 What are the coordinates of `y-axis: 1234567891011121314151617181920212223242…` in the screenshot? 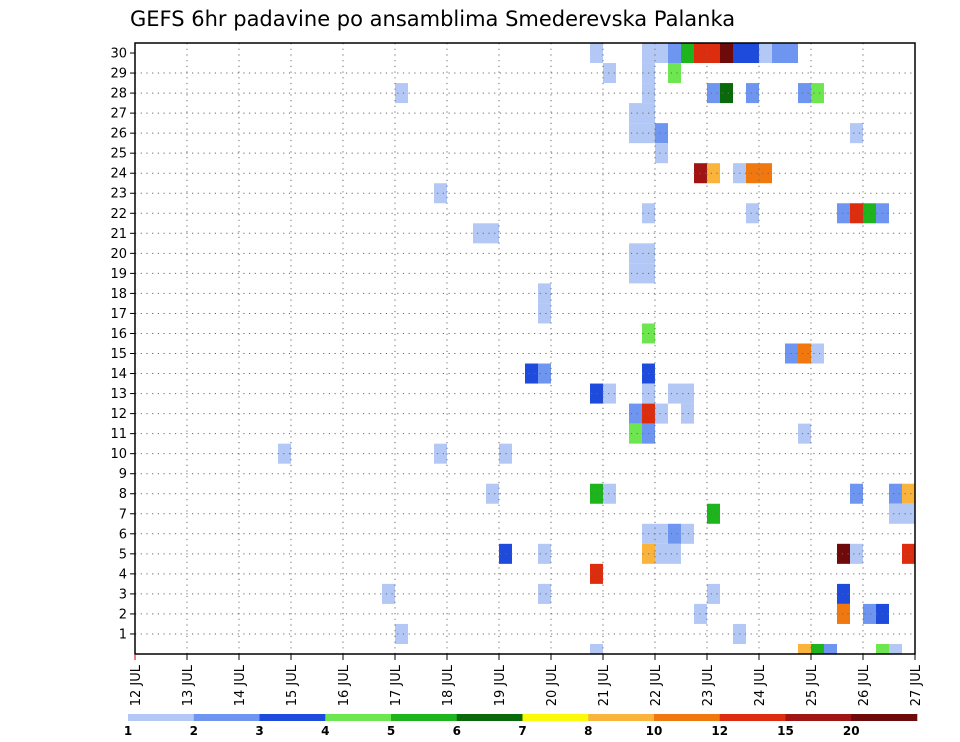 It's located at (122, 344).